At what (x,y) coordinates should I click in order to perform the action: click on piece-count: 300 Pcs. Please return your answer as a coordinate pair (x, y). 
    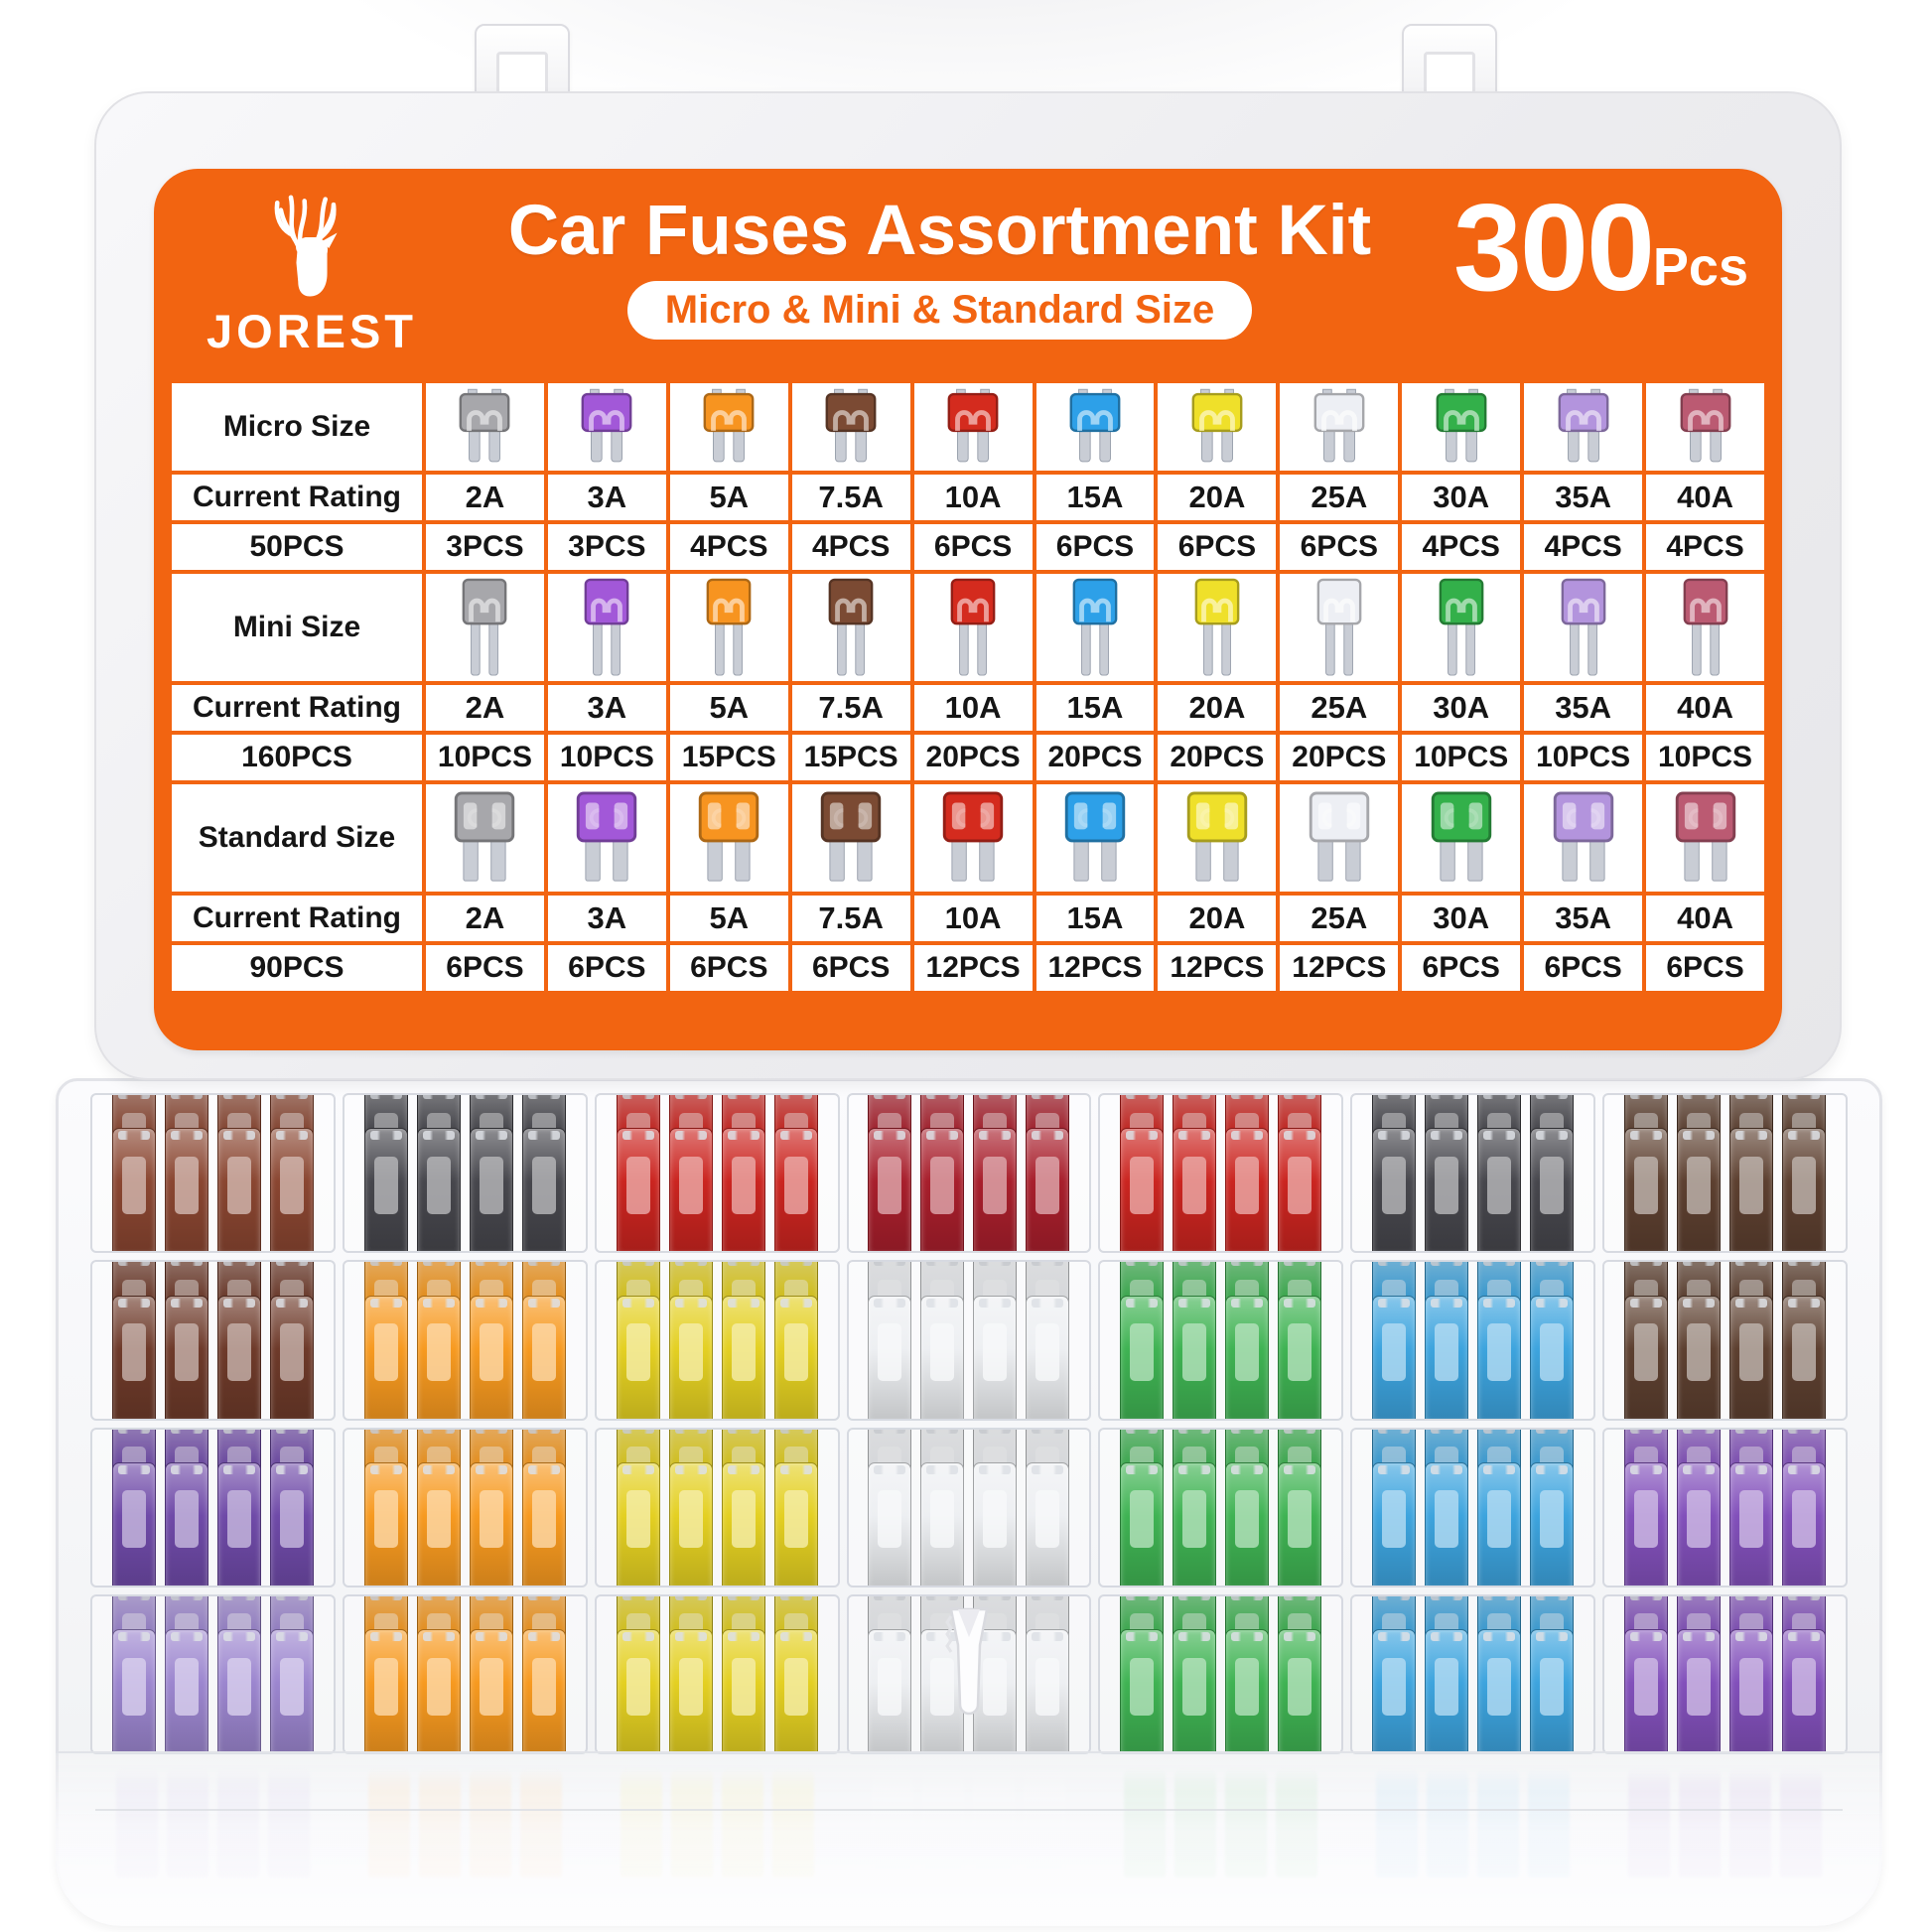
    Looking at the image, I should click on (1599, 248).